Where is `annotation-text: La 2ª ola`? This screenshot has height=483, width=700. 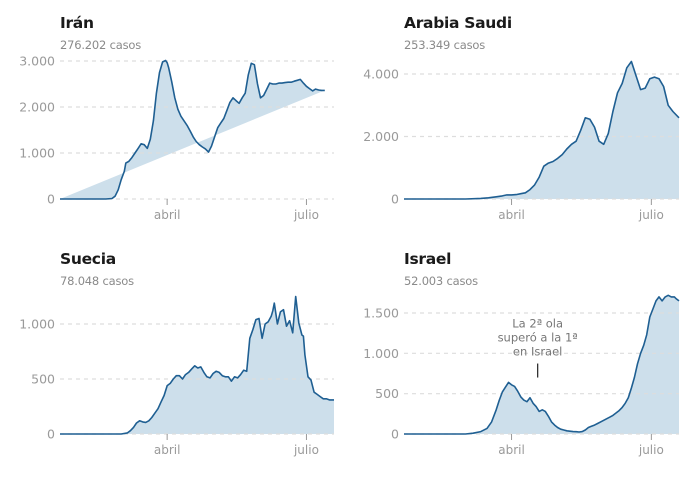 annotation-text: La 2ª ola is located at coordinates (537, 324).